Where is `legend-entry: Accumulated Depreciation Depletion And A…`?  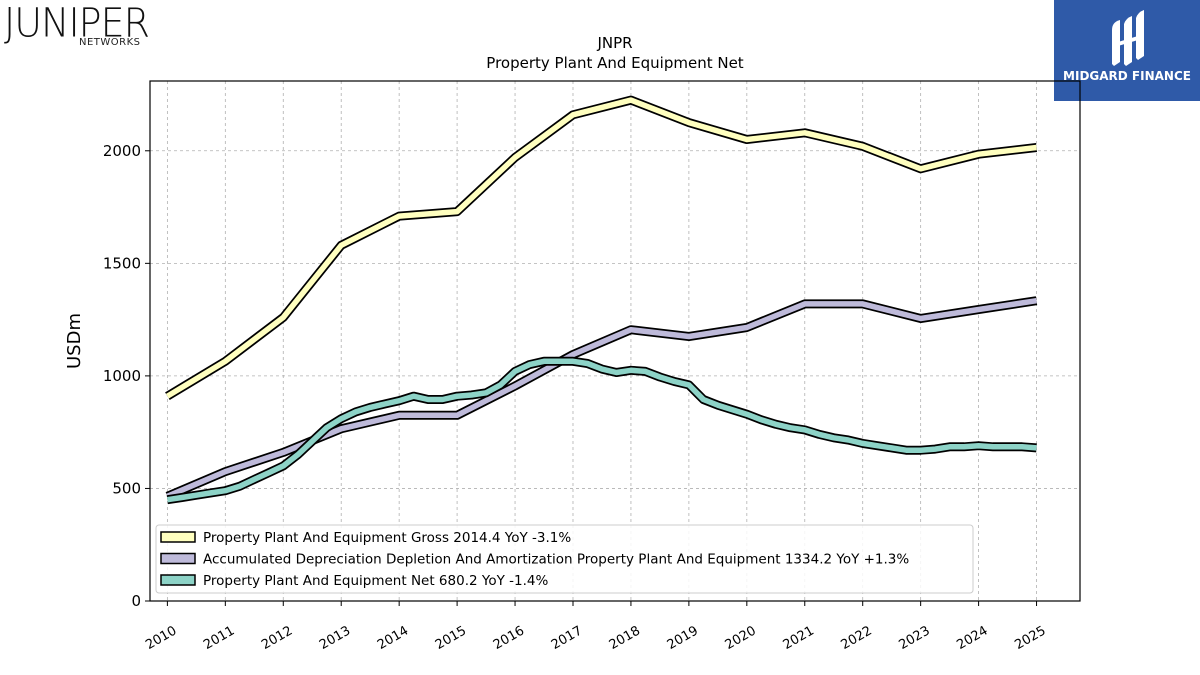 legend-entry: Accumulated Depreciation Depletion And A… is located at coordinates (556, 560).